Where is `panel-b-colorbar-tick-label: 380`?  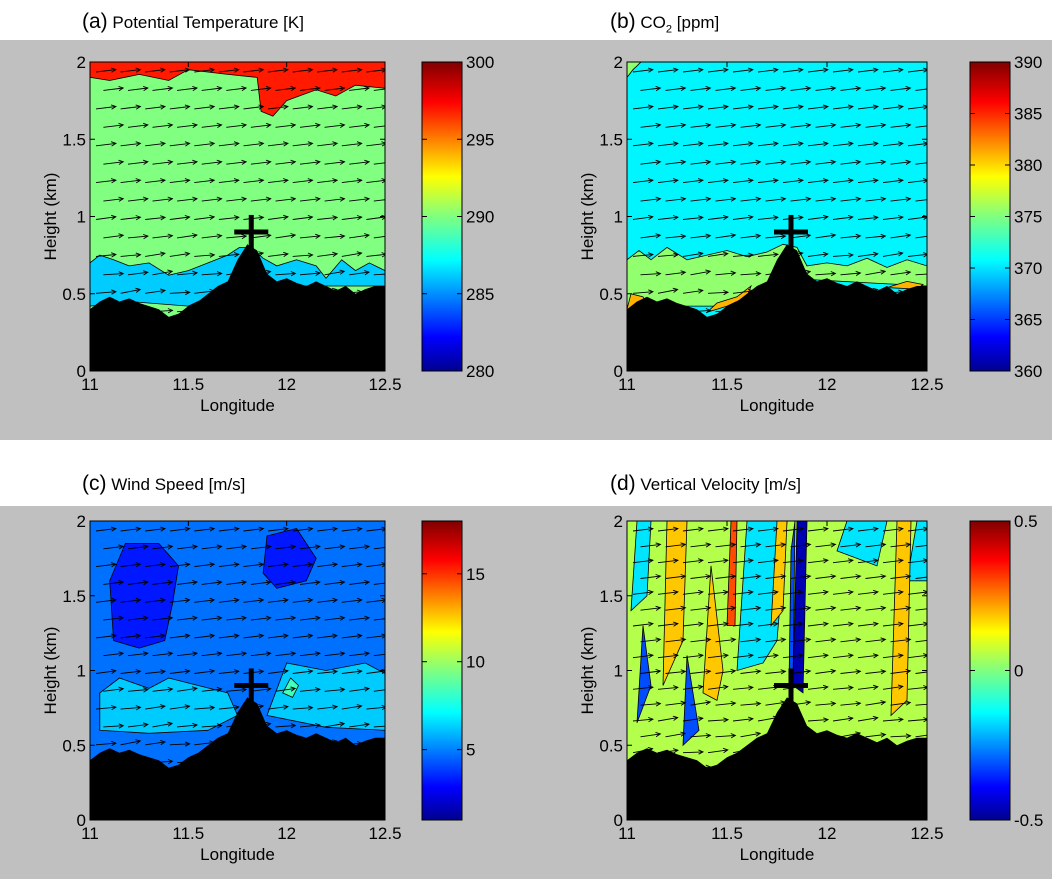
panel-b-colorbar-tick-label: 380 is located at coordinates (1028, 165).